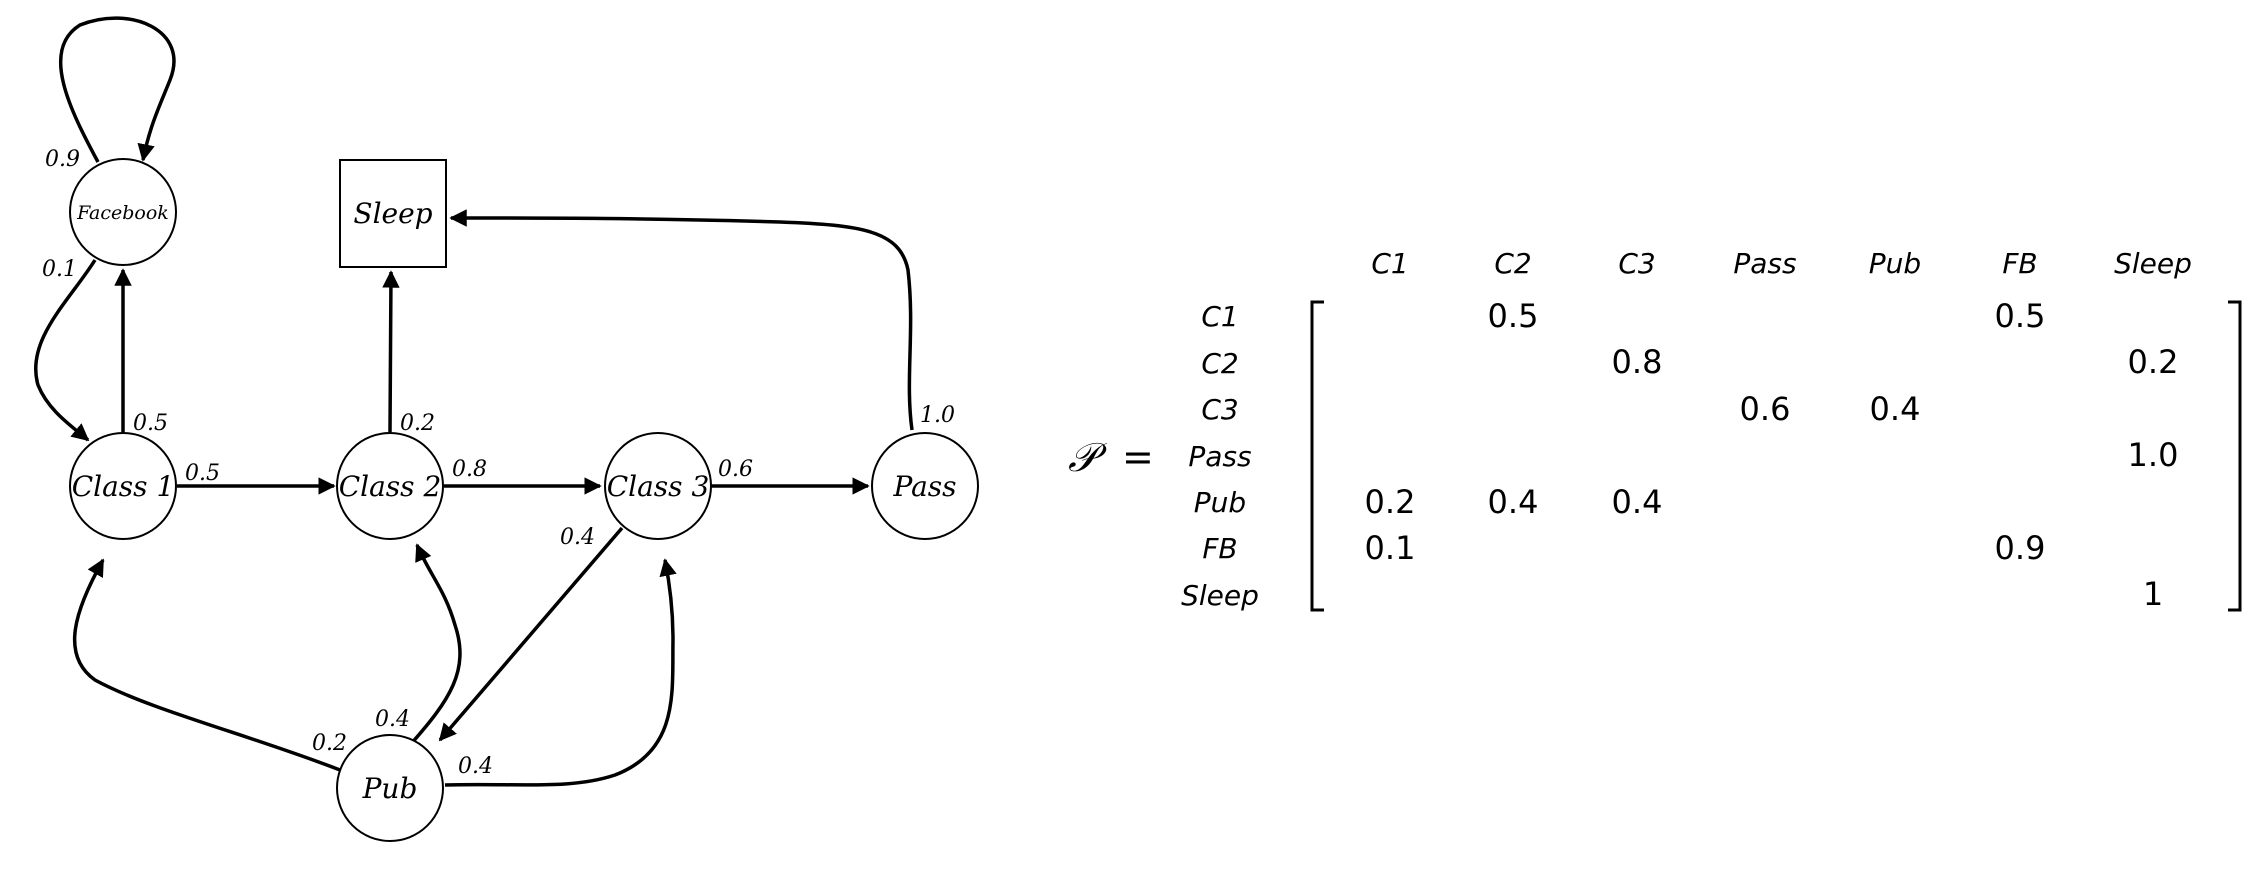 This screenshot has height=876, width=2260. Describe the element at coordinates (117, 89) in the screenshot. I see `edge-facebook-self` at that location.